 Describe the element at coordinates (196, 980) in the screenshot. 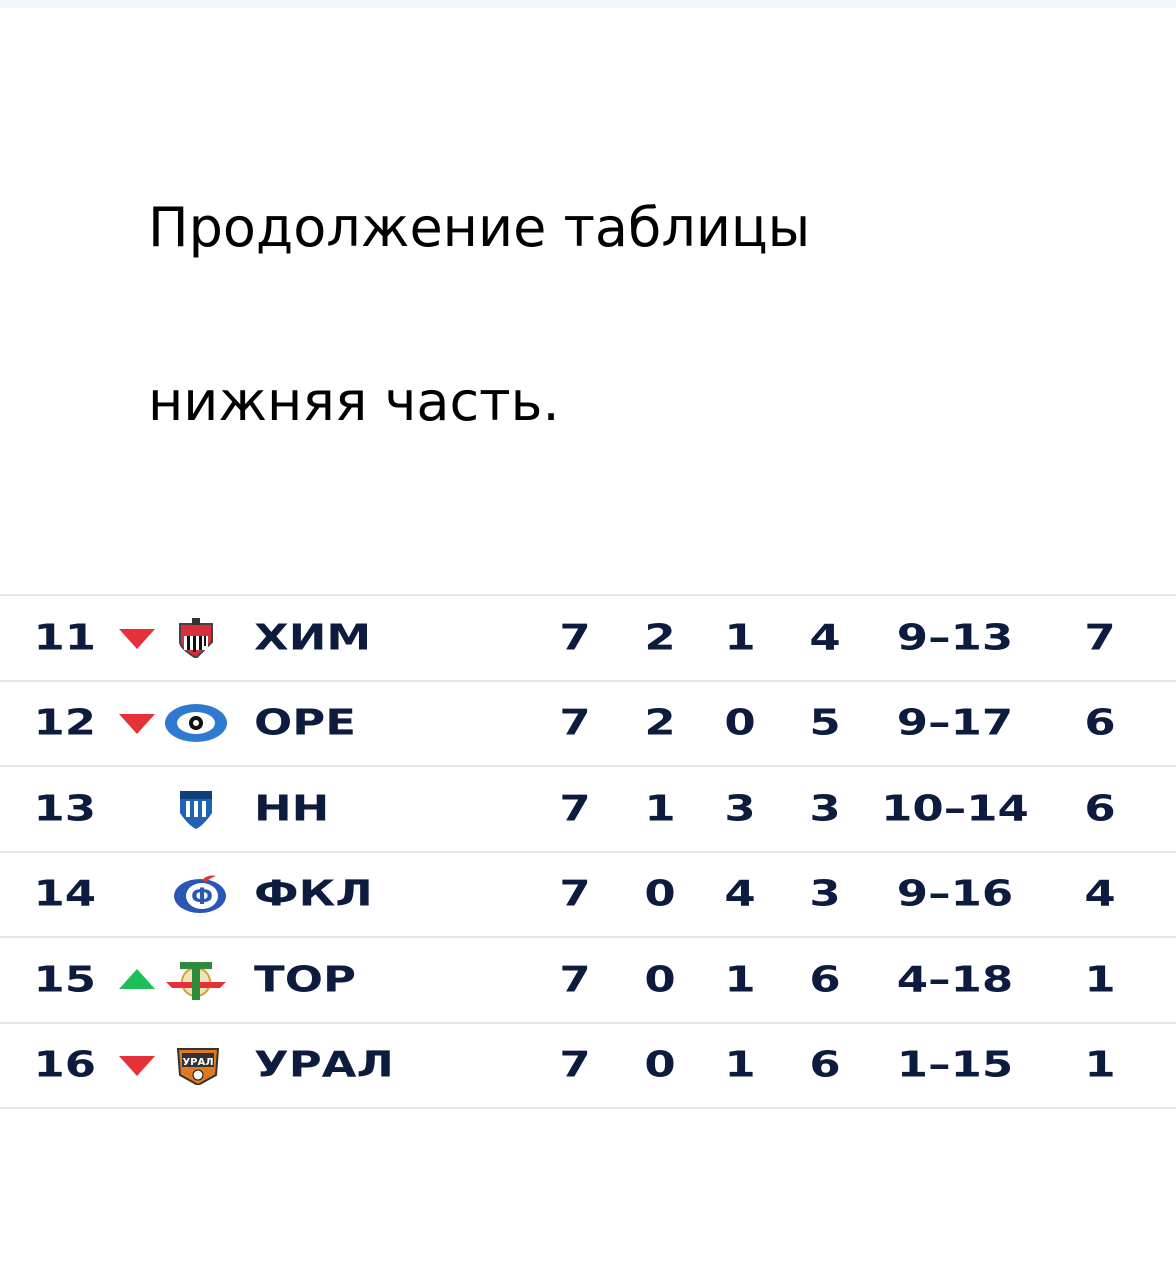

I see `torpedo-crest-icon` at that location.